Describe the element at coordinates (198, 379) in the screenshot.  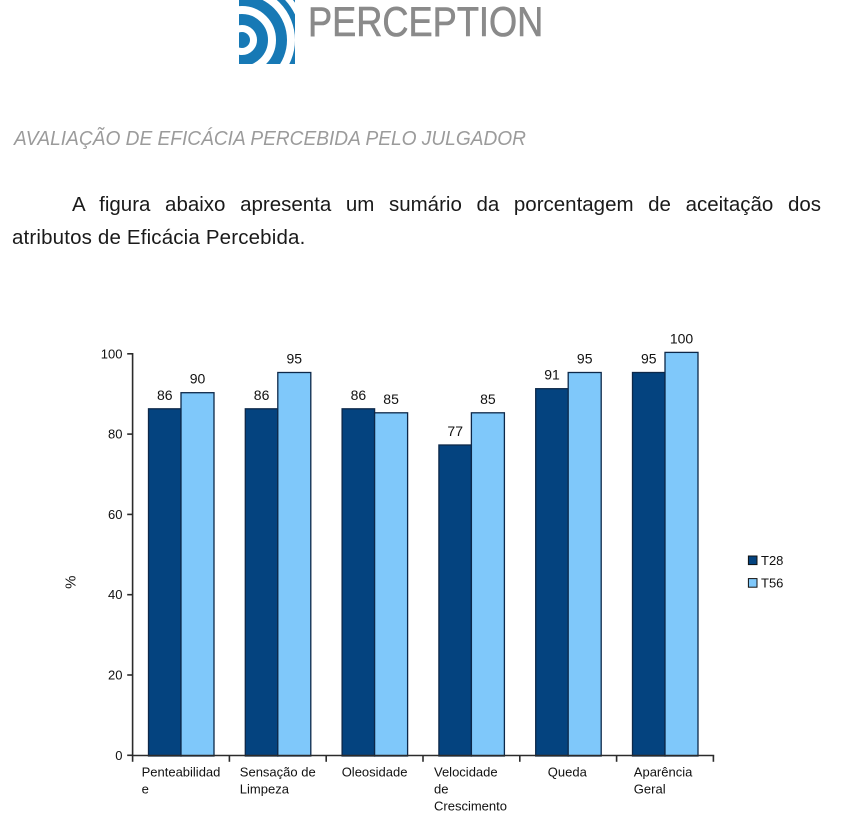
I see `svg-text: 90` at that location.